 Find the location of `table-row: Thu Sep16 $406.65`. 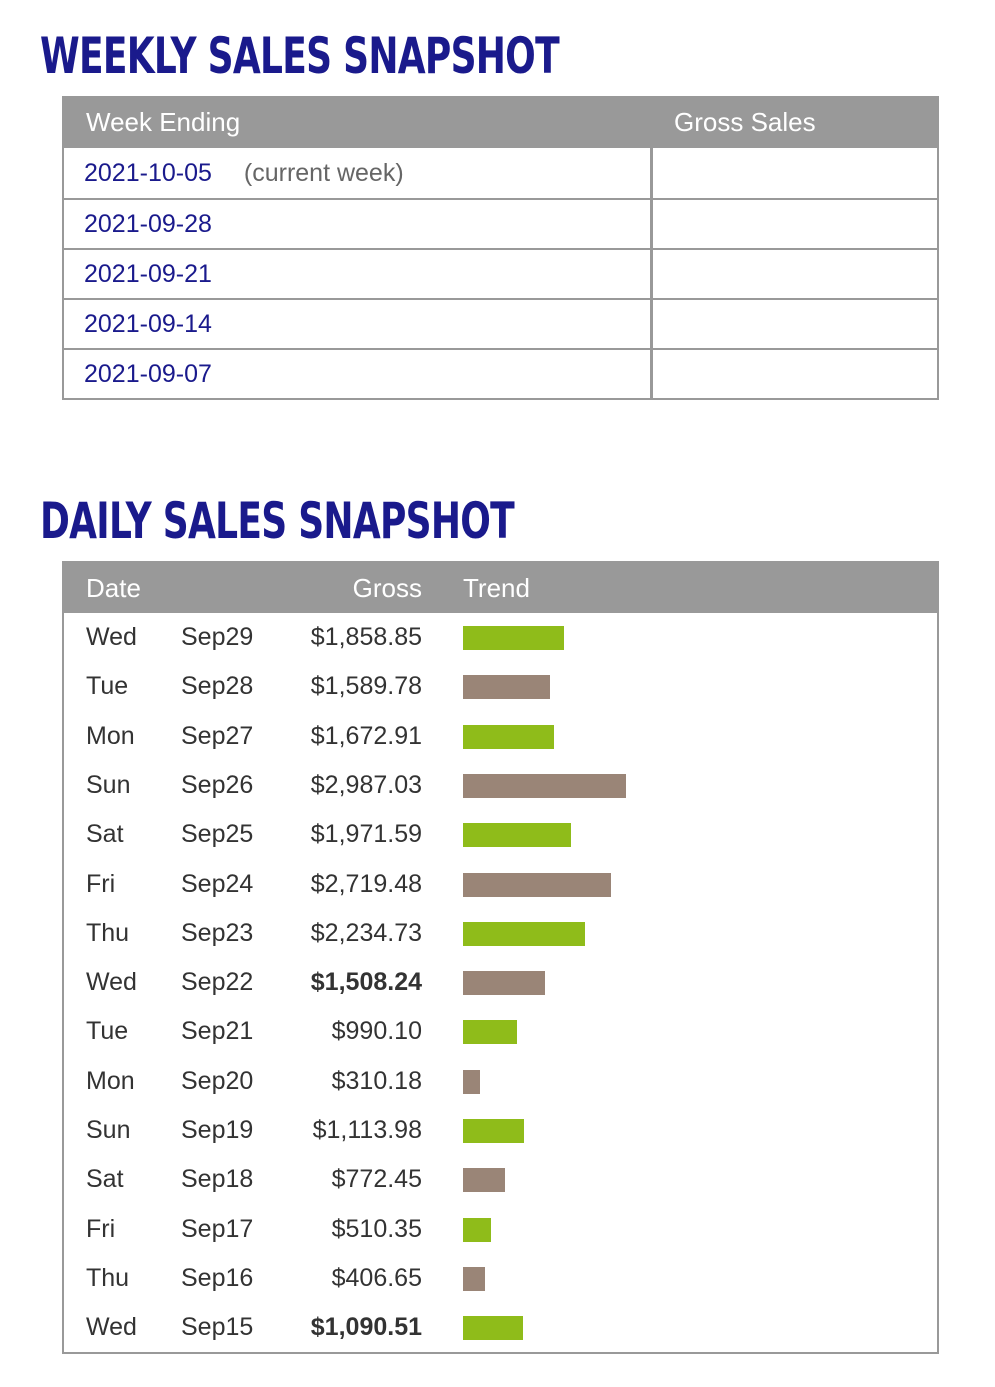

table-row: Thu Sep16 $406.65 is located at coordinates (500, 1278).